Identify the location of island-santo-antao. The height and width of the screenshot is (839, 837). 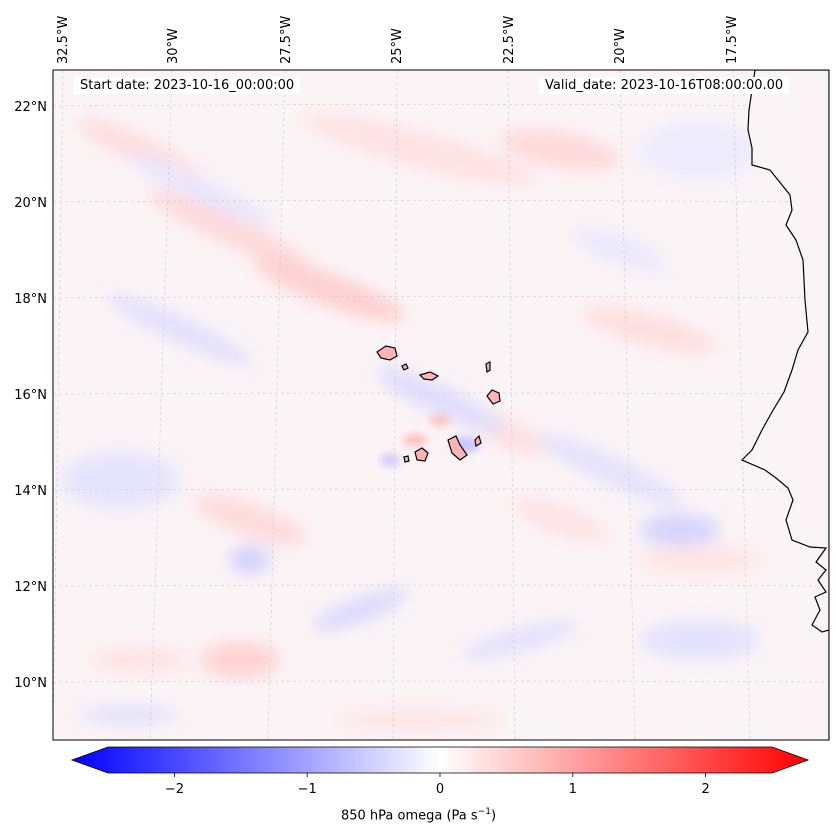
(387, 353).